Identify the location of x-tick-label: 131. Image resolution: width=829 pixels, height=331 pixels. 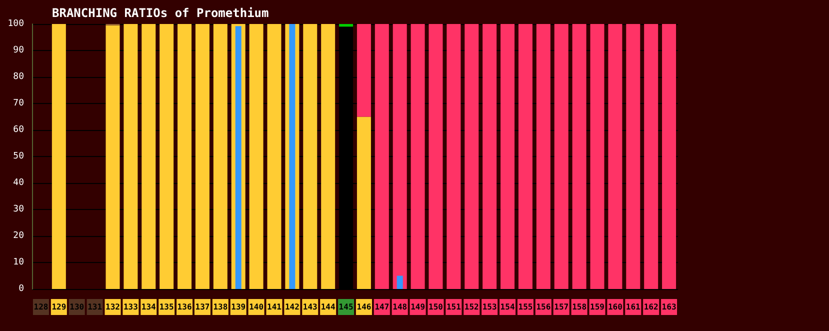
(95, 307).